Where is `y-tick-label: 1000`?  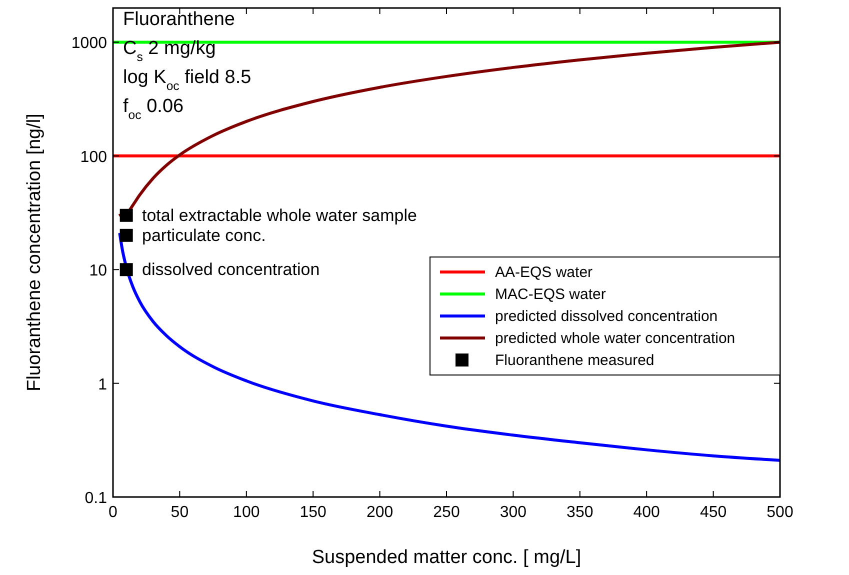
y-tick-label: 1000 is located at coordinates (89, 43).